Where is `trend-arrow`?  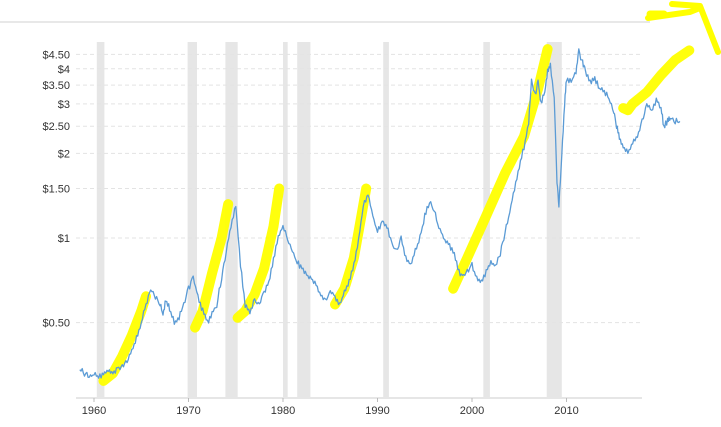
trend-arrow is located at coordinates (683, 28).